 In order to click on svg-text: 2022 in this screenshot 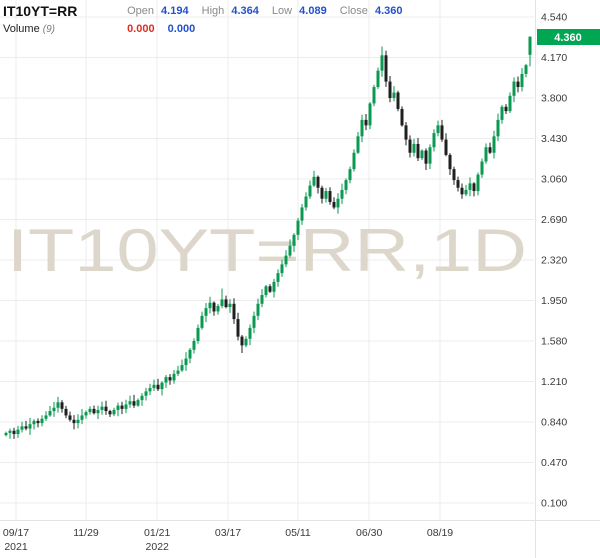, I will do `click(158, 547)`.